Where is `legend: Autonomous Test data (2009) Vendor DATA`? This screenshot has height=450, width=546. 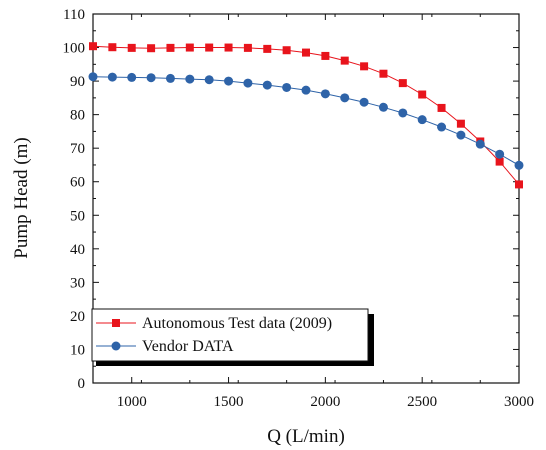
legend: Autonomous Test data (2009) Vendor DATA is located at coordinates (232, 337).